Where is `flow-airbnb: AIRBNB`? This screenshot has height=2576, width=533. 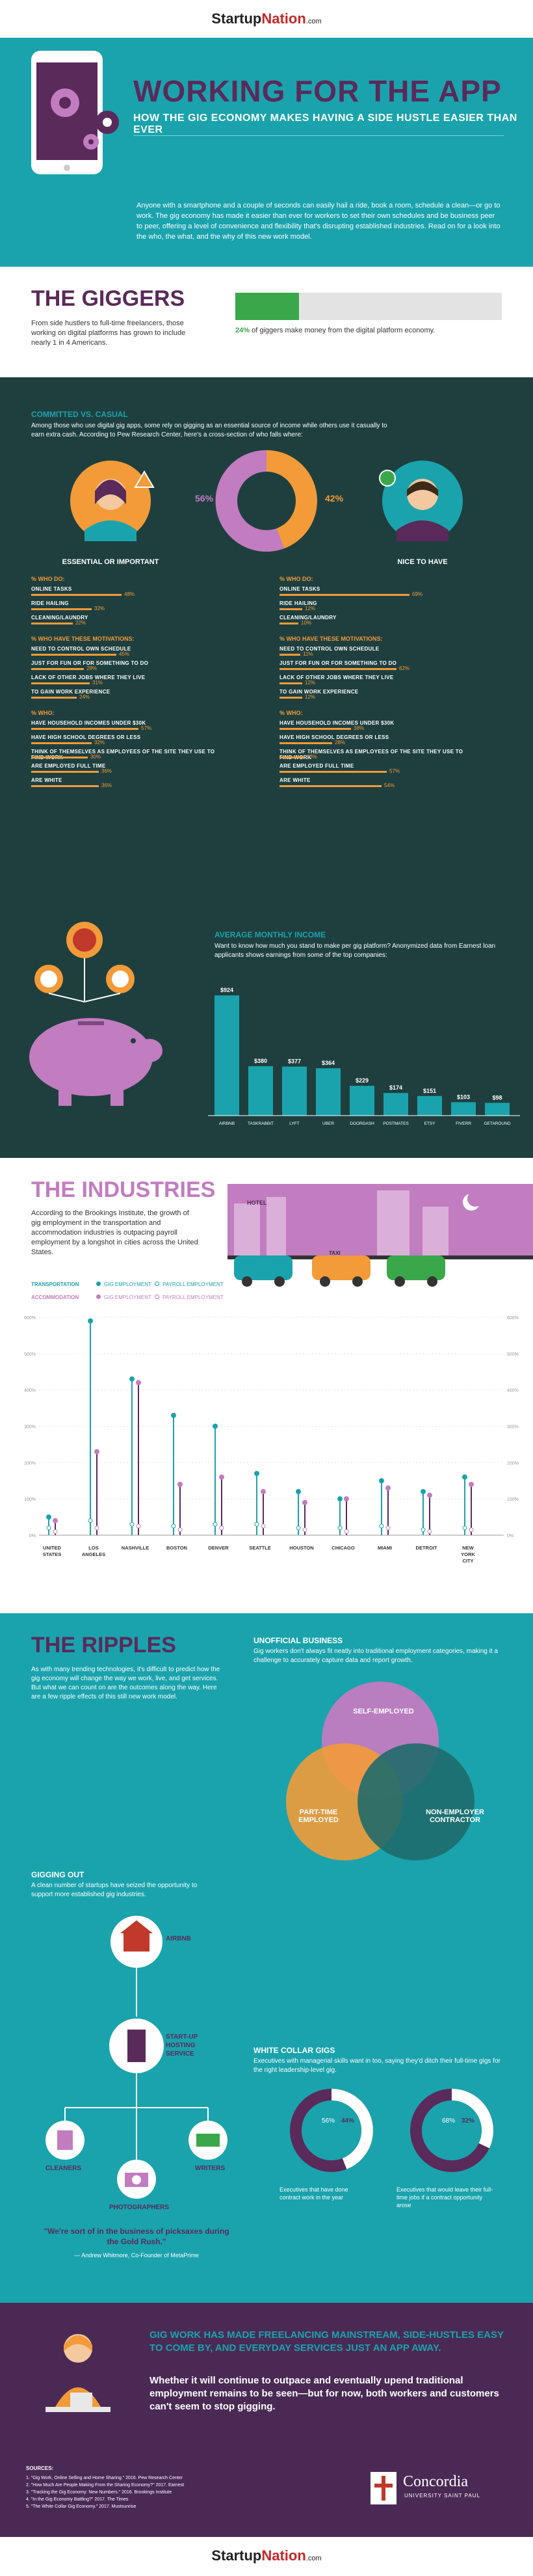
flow-airbnb: AIRBNB is located at coordinates (179, 1938).